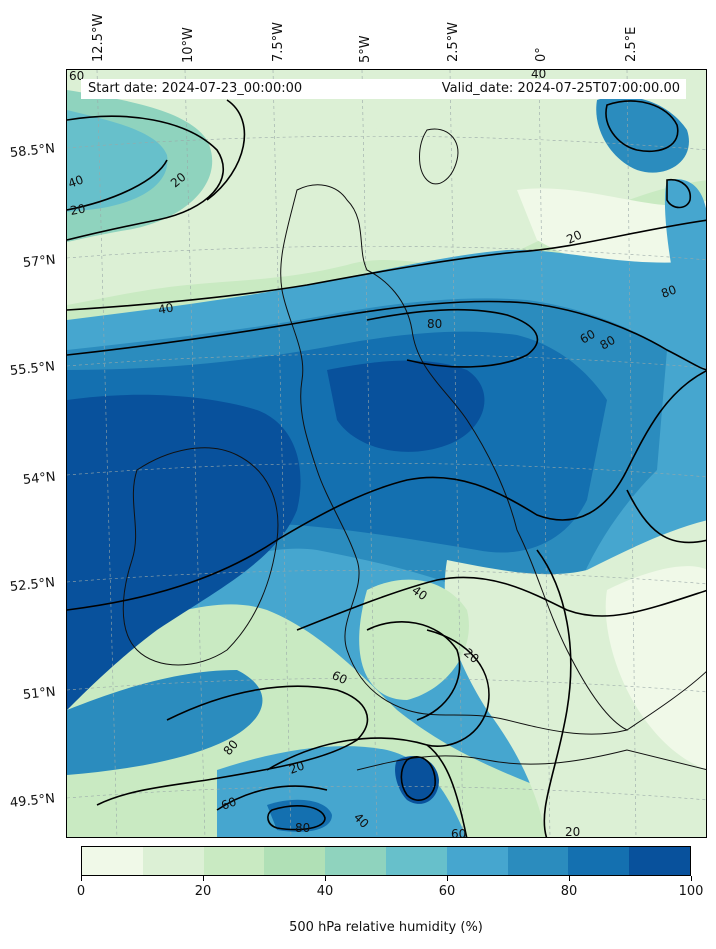 This screenshot has height=949, width=716. I want to click on colorbar, so click(386, 861).